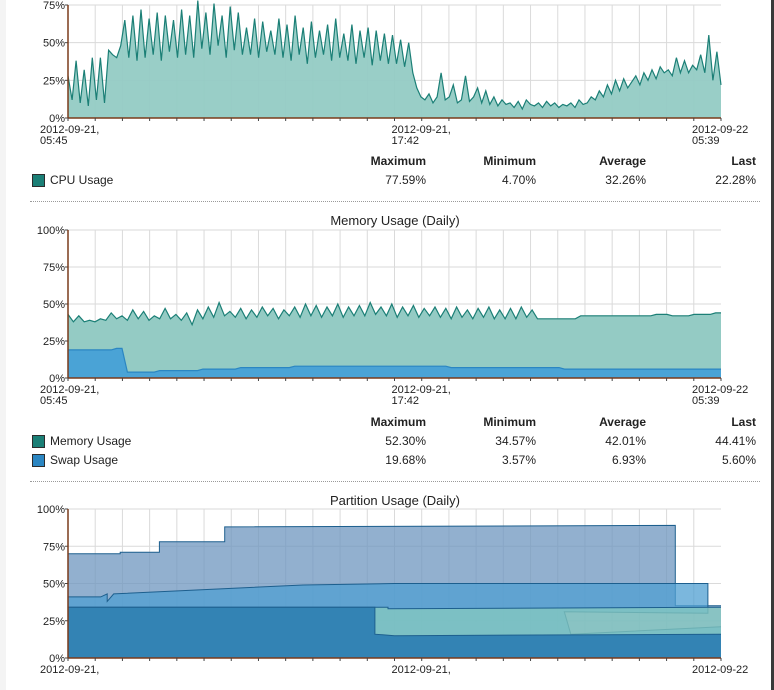  What do you see at coordinates (515, 441) in the screenshot?
I see `memory-min-value: 34.57%` at bounding box center [515, 441].